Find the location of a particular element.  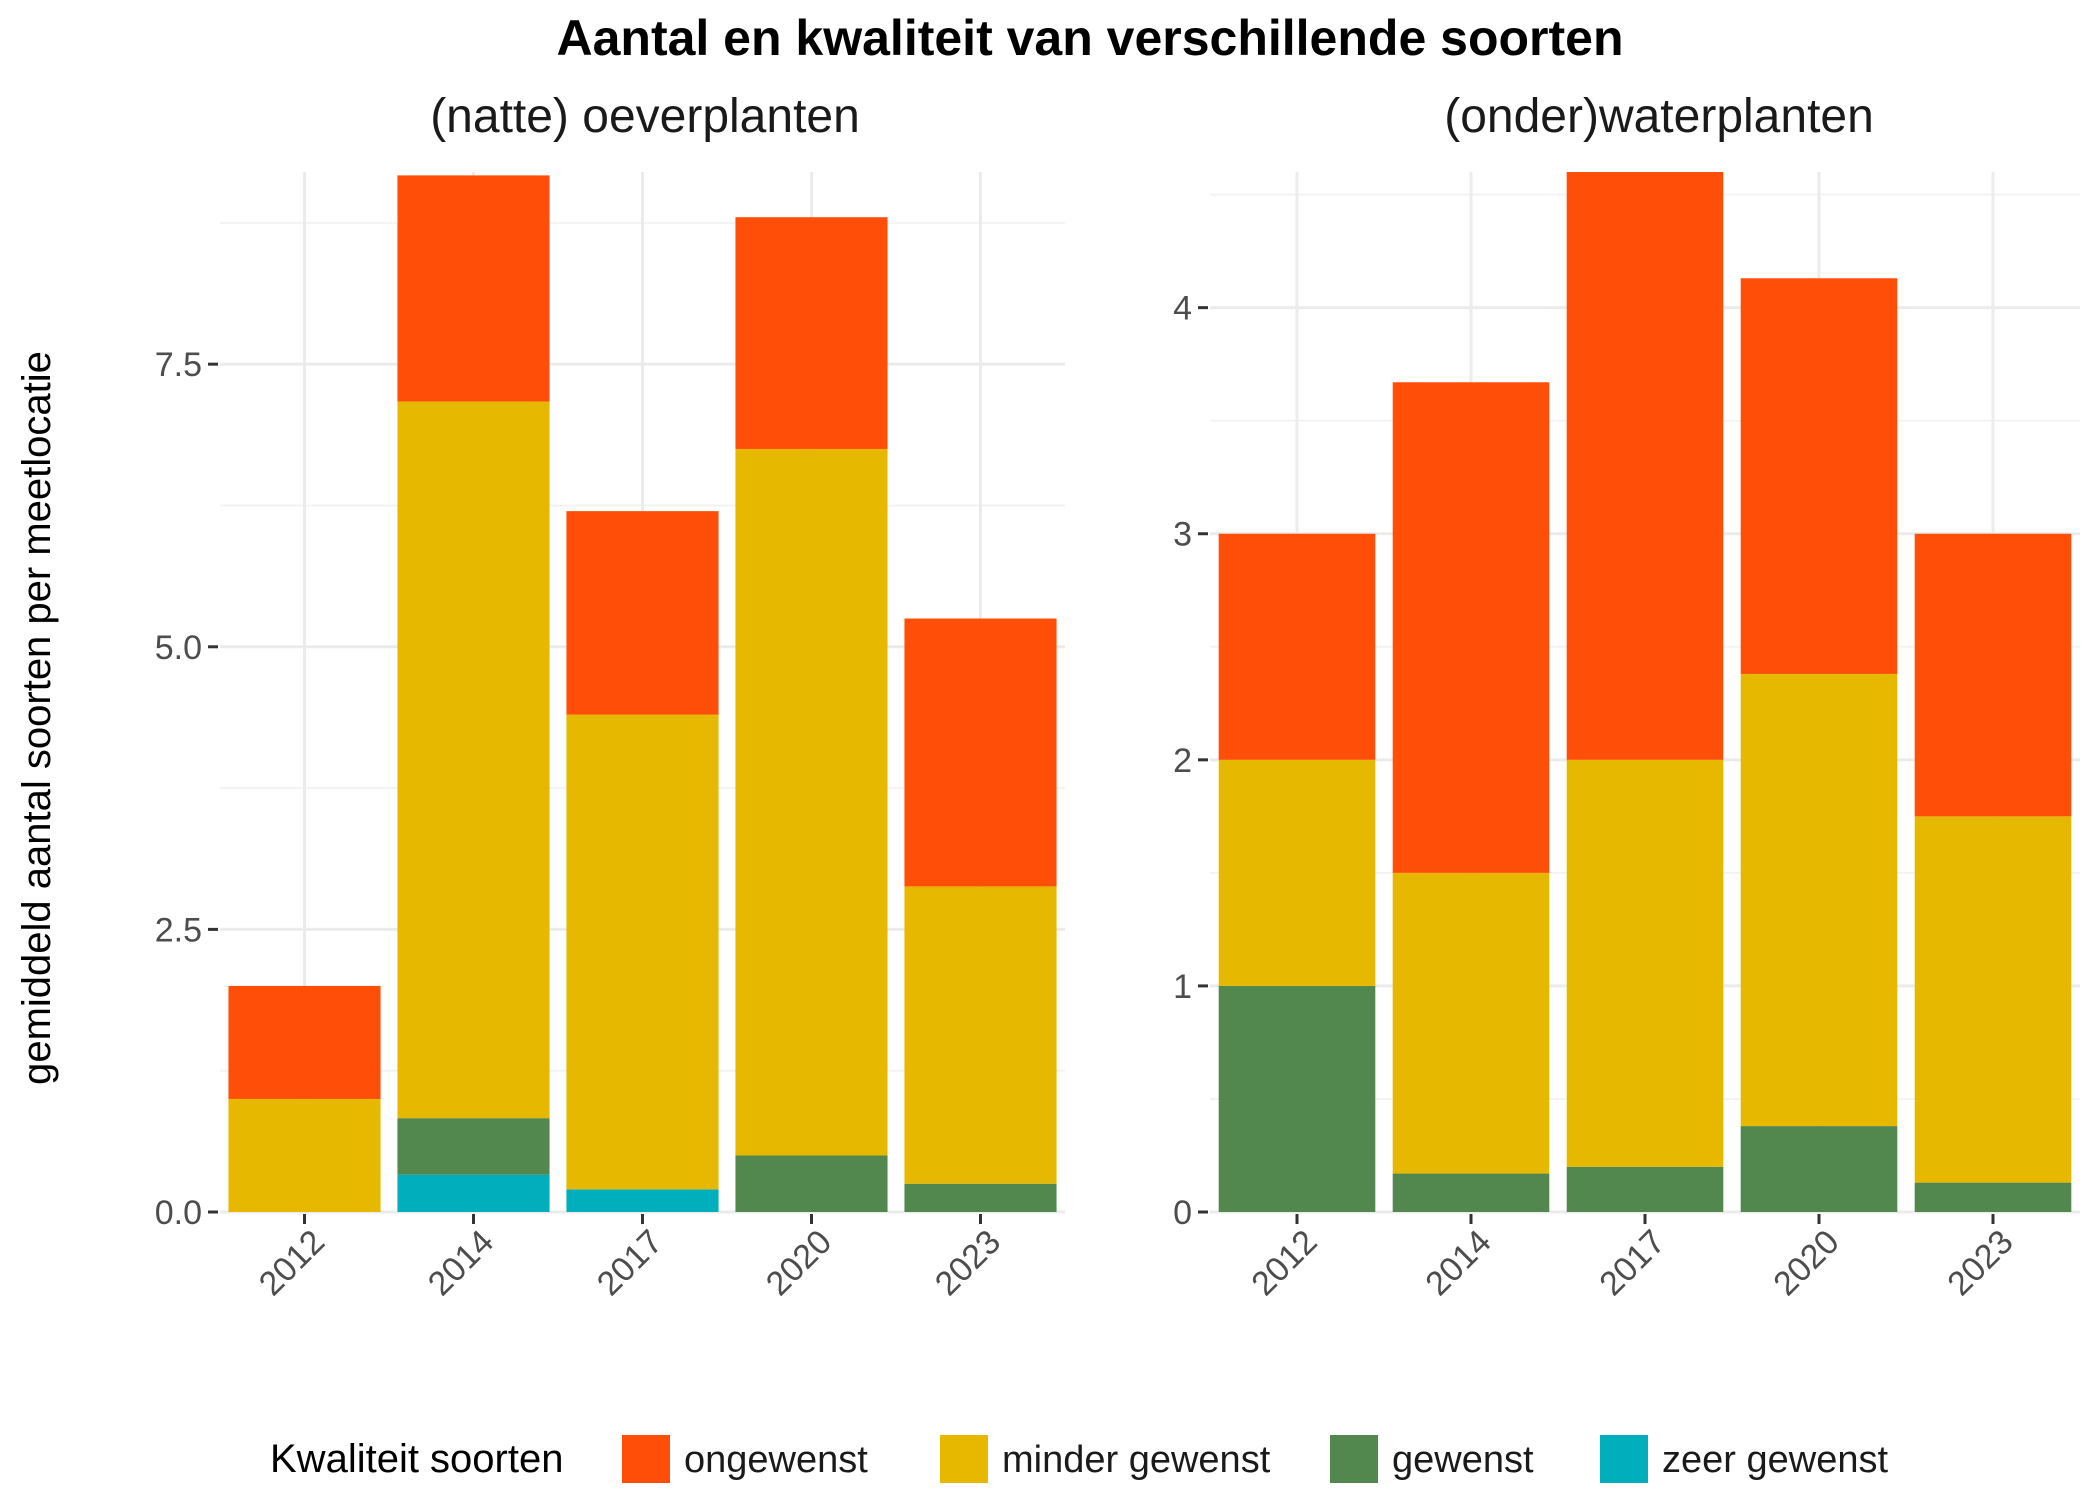

y-axis-label: gemiddeld aantal soorten per meetlocatie is located at coordinates (37, 718).